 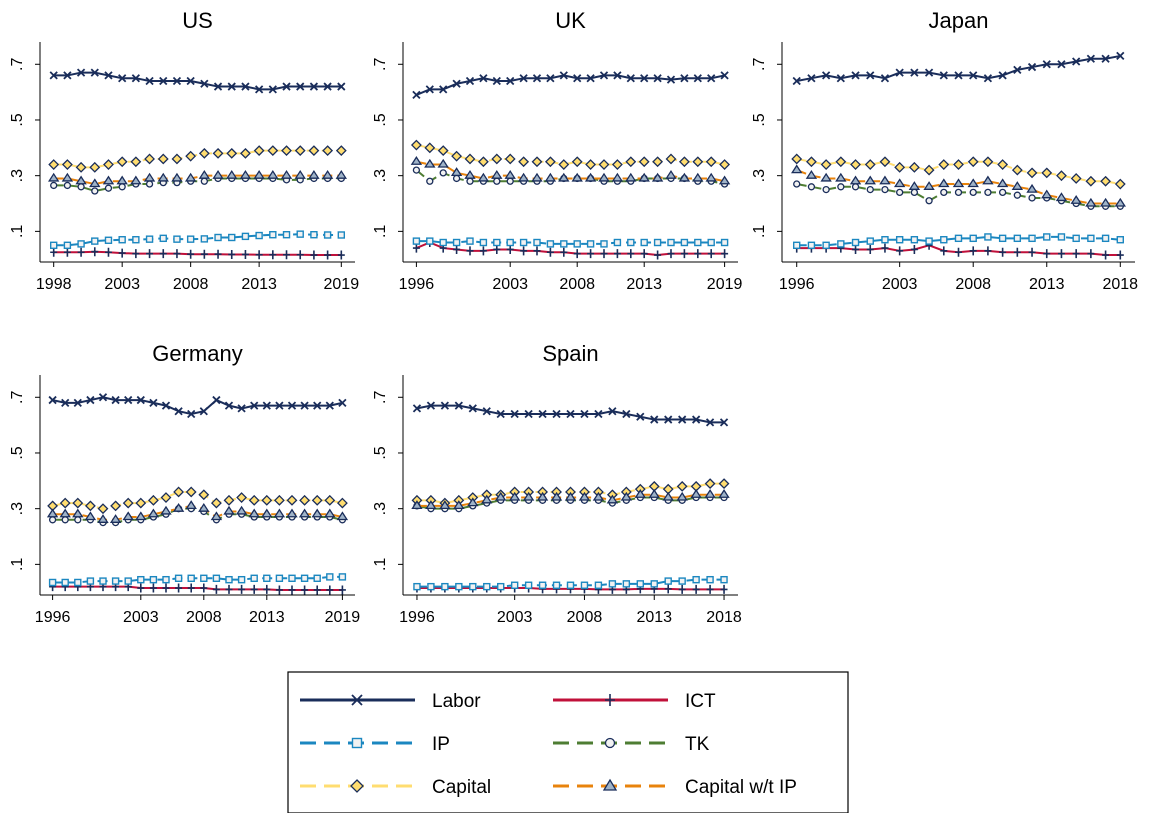 I want to click on x-tick-label: 2013, so click(x=1047, y=284).